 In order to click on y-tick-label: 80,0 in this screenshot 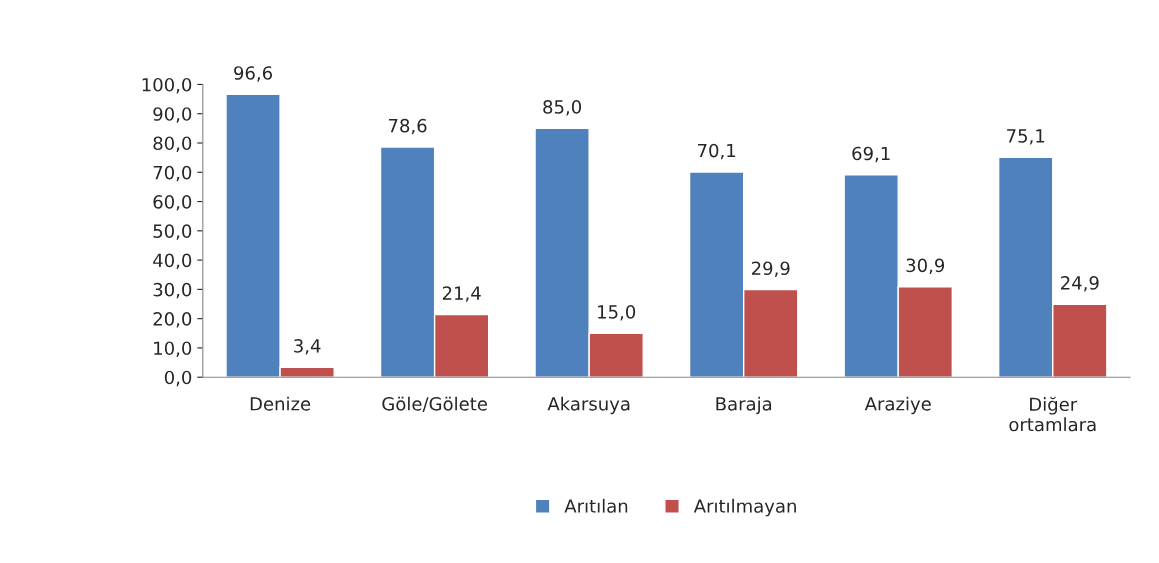, I will do `click(172, 144)`.